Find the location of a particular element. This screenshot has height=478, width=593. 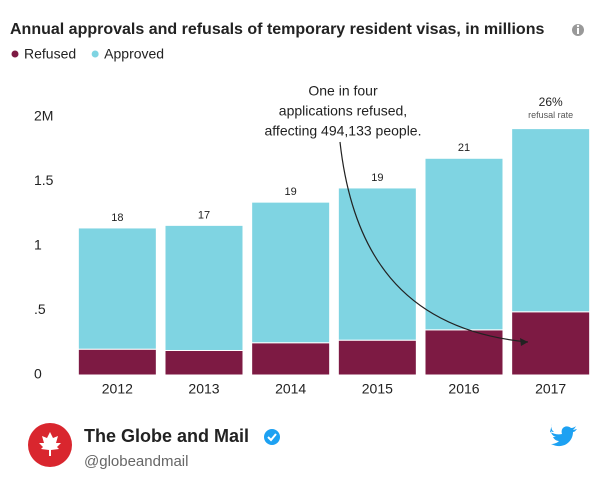

annotation-arrow is located at coordinates (434, 242).